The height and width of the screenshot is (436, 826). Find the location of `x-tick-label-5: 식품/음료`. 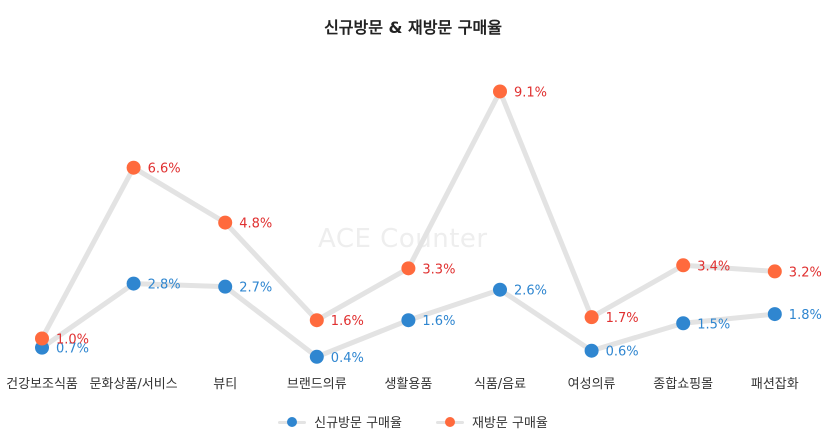

x-tick-label-5: 식품/음료 is located at coordinates (500, 384).